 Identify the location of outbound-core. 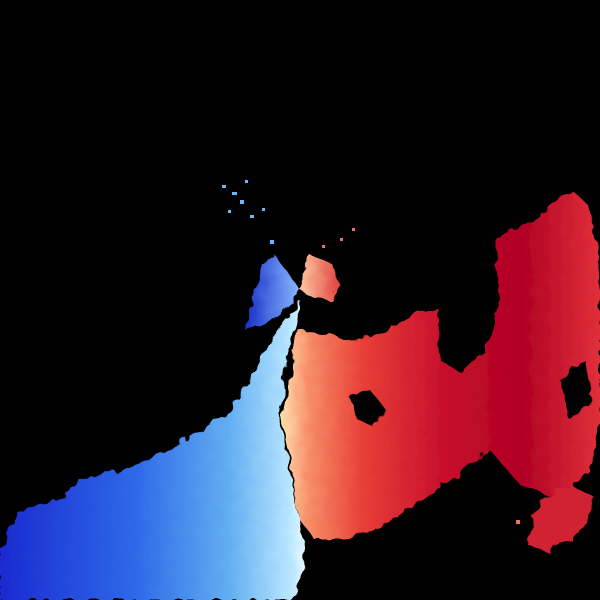
(320, 277).